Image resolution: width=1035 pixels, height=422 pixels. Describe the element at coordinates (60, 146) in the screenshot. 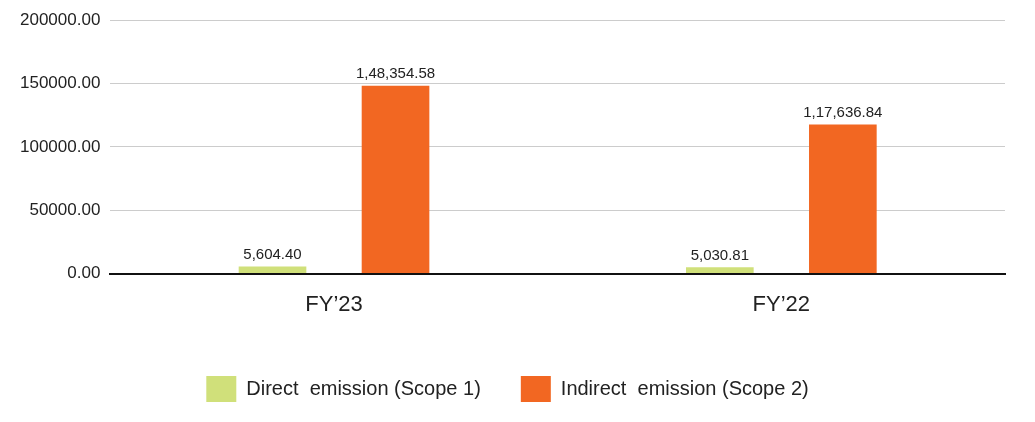

I see `y-tick-label: 100000.00` at that location.